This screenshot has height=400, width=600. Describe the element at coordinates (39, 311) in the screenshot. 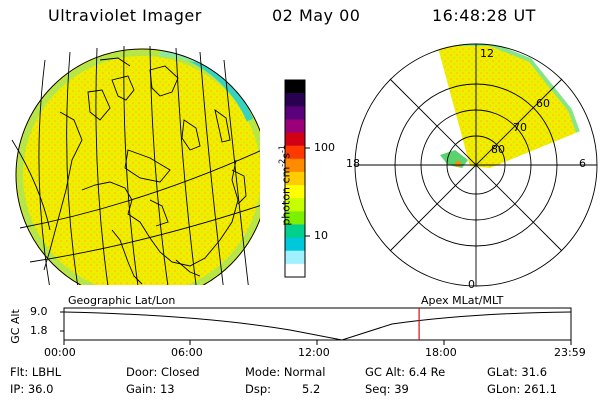

I see `timeline-ytick-top: 9.0` at that location.